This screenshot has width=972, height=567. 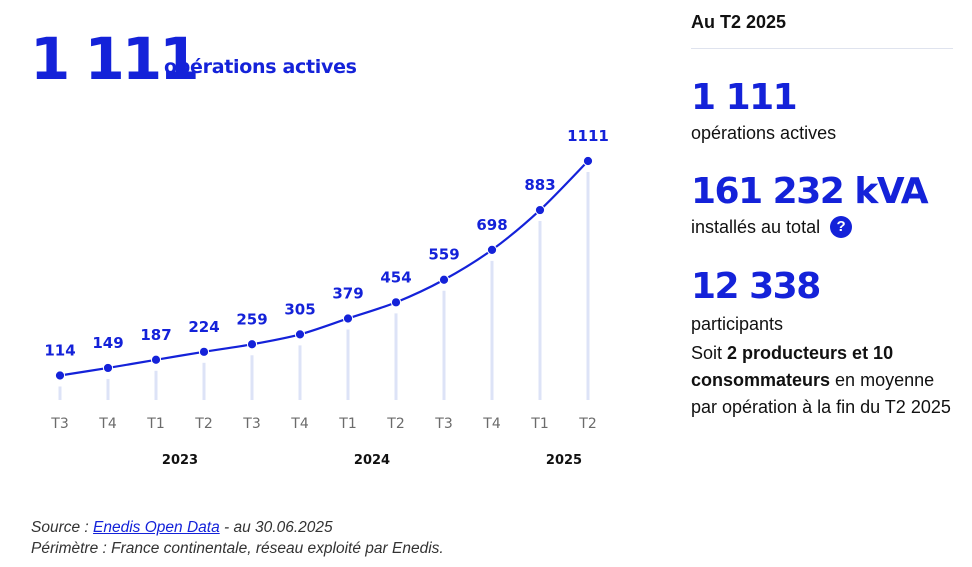 I want to click on participants-value: 12 338, so click(x=756, y=286).